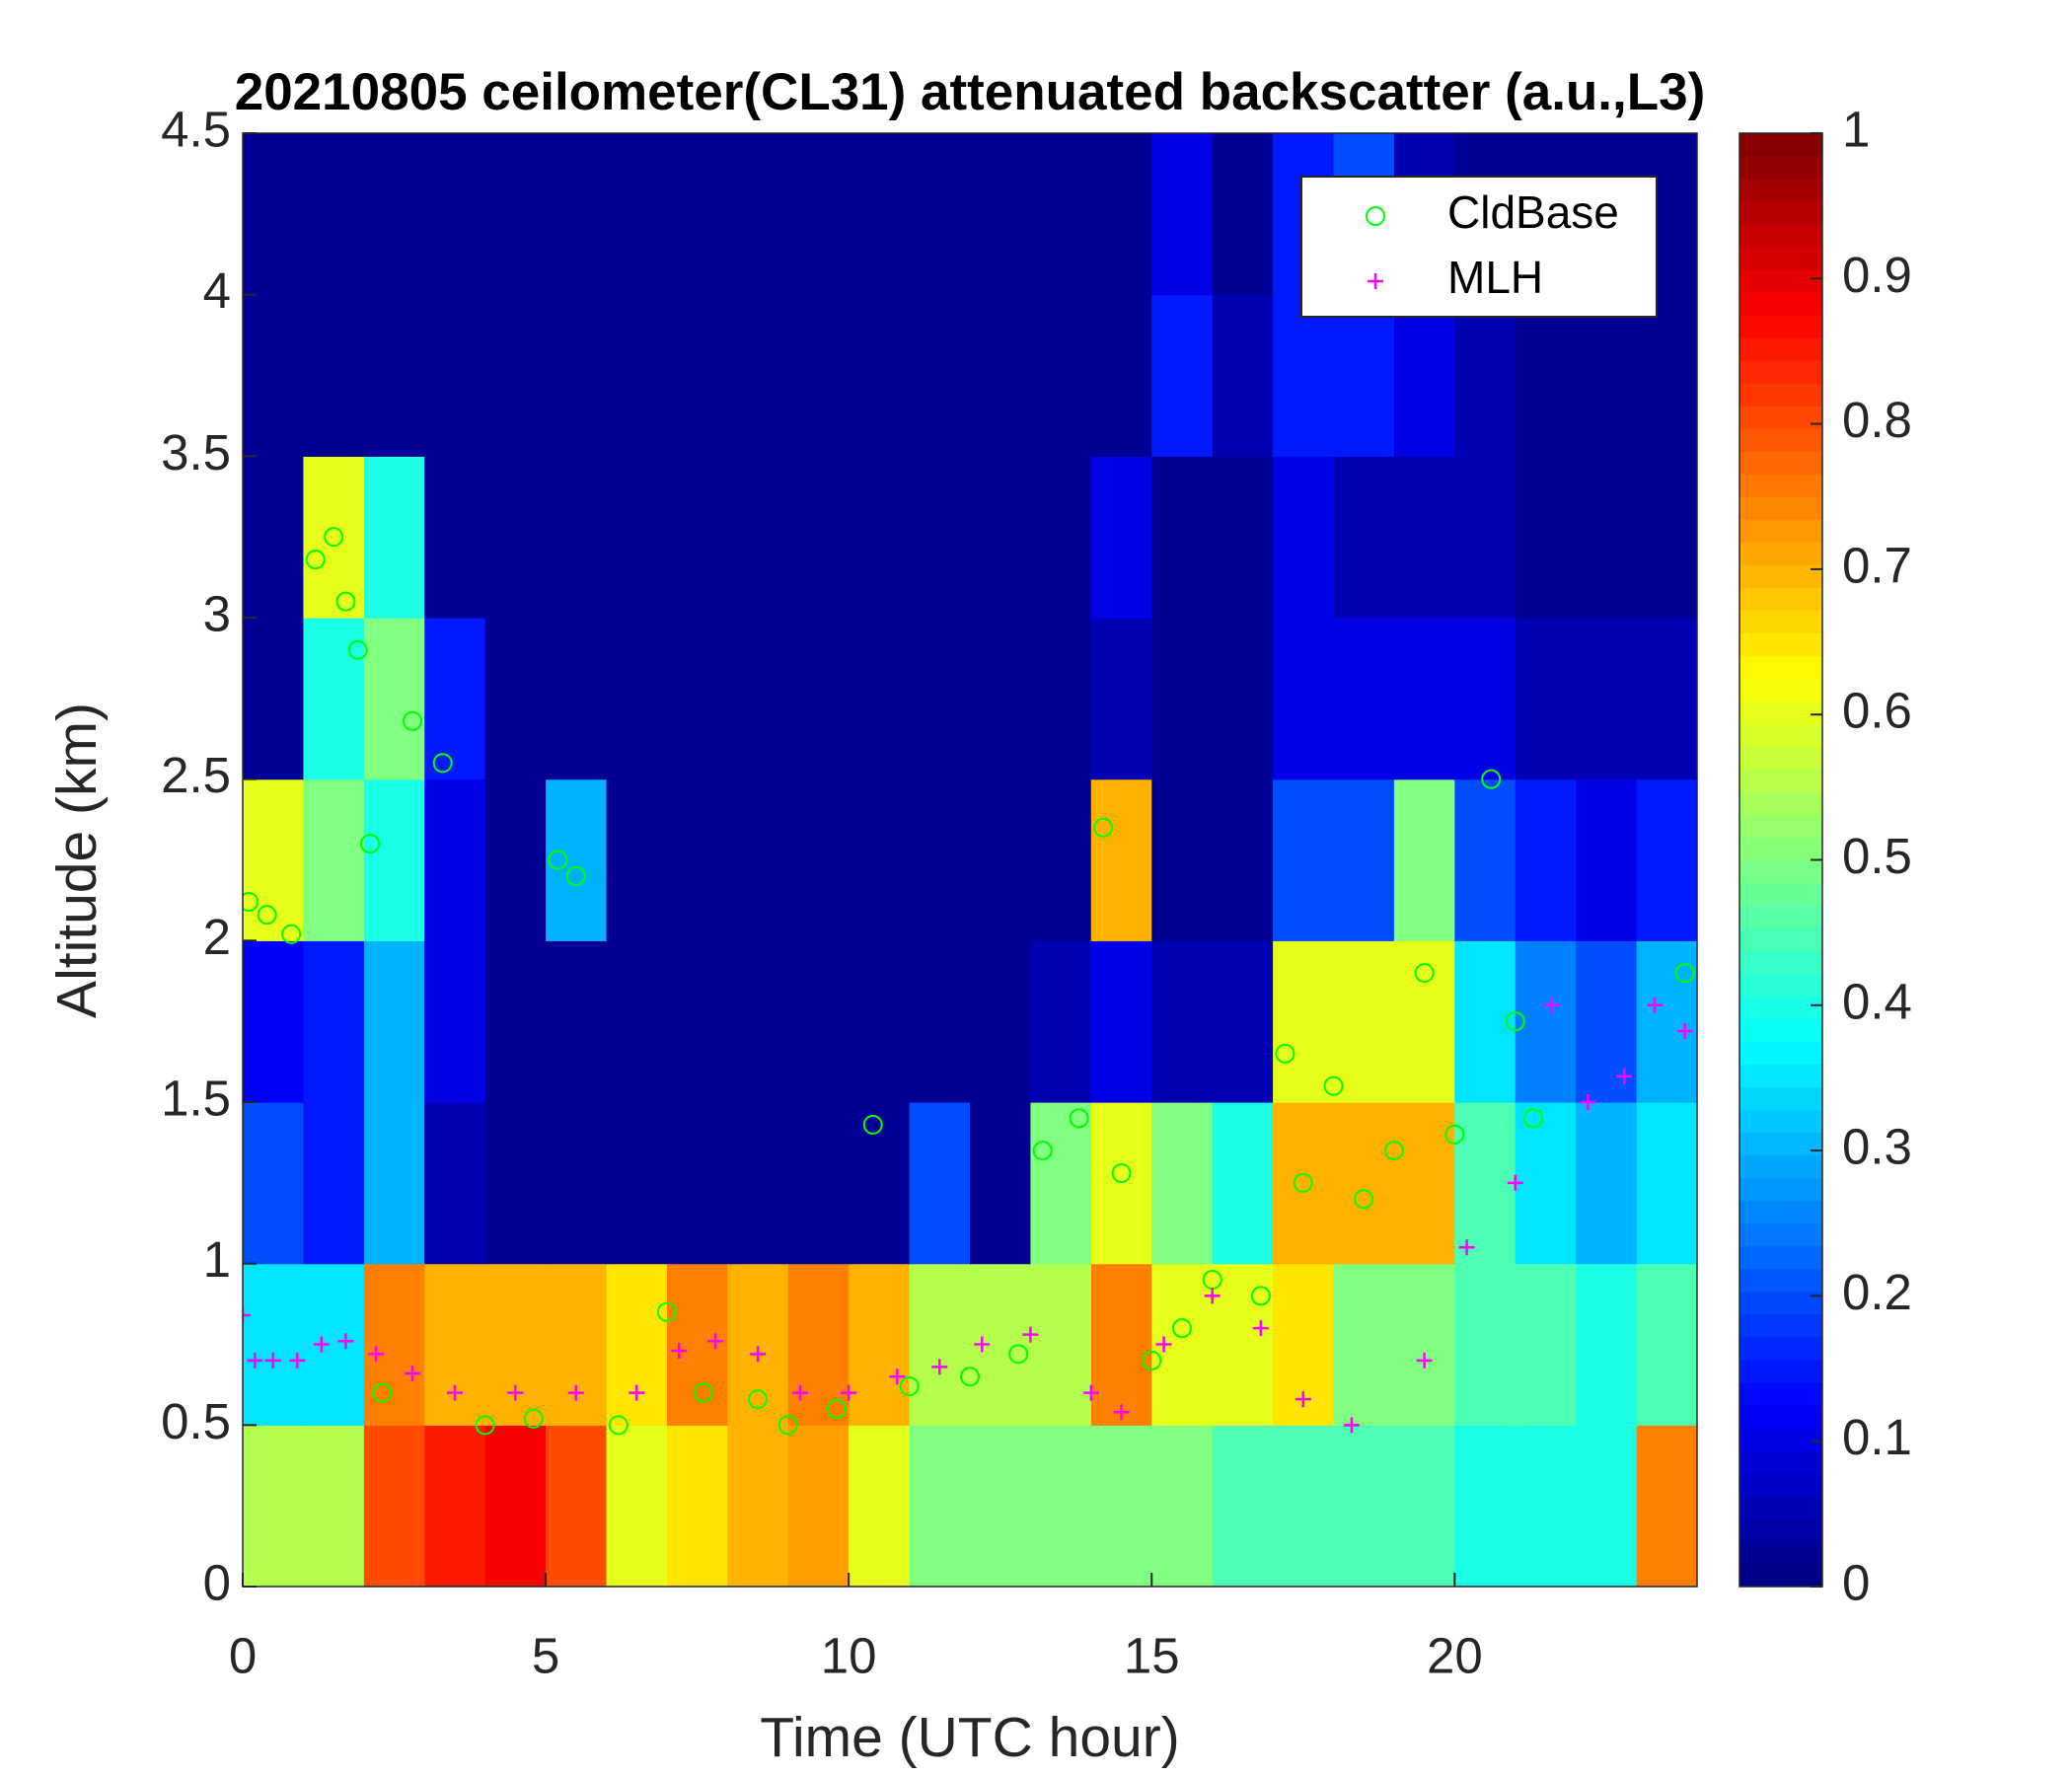  Describe the element at coordinates (1877, 1292) in the screenshot. I see `colorbar-tick-label: 0.2` at that location.